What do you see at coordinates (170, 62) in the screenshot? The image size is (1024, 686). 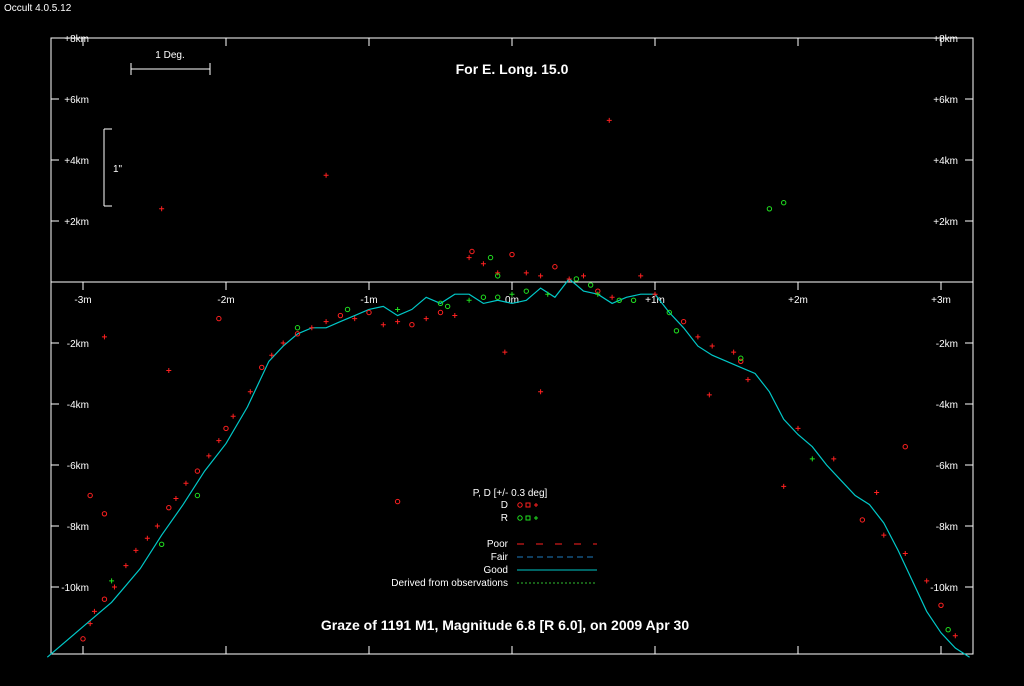 I see `degree-scale-bar: 1 Deg.` at bounding box center [170, 62].